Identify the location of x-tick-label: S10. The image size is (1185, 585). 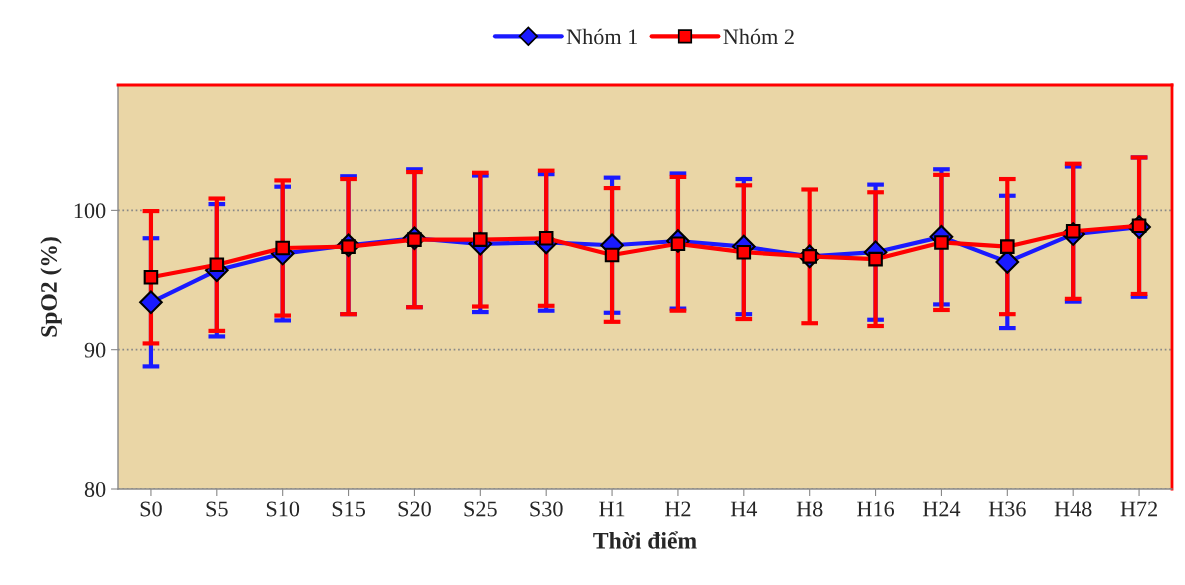
(283, 509).